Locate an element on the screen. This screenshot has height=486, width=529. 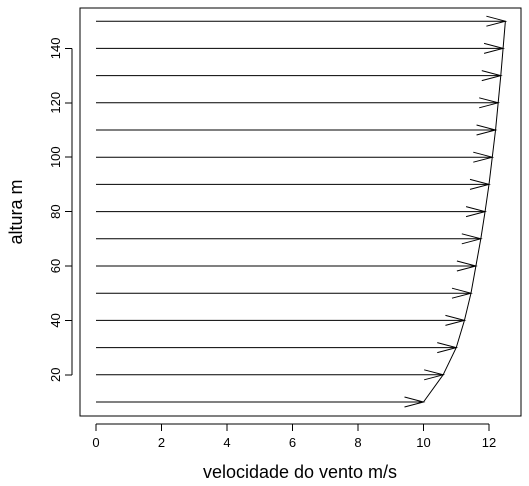
y-tick-label-60: 60 is located at coordinates (55, 266).